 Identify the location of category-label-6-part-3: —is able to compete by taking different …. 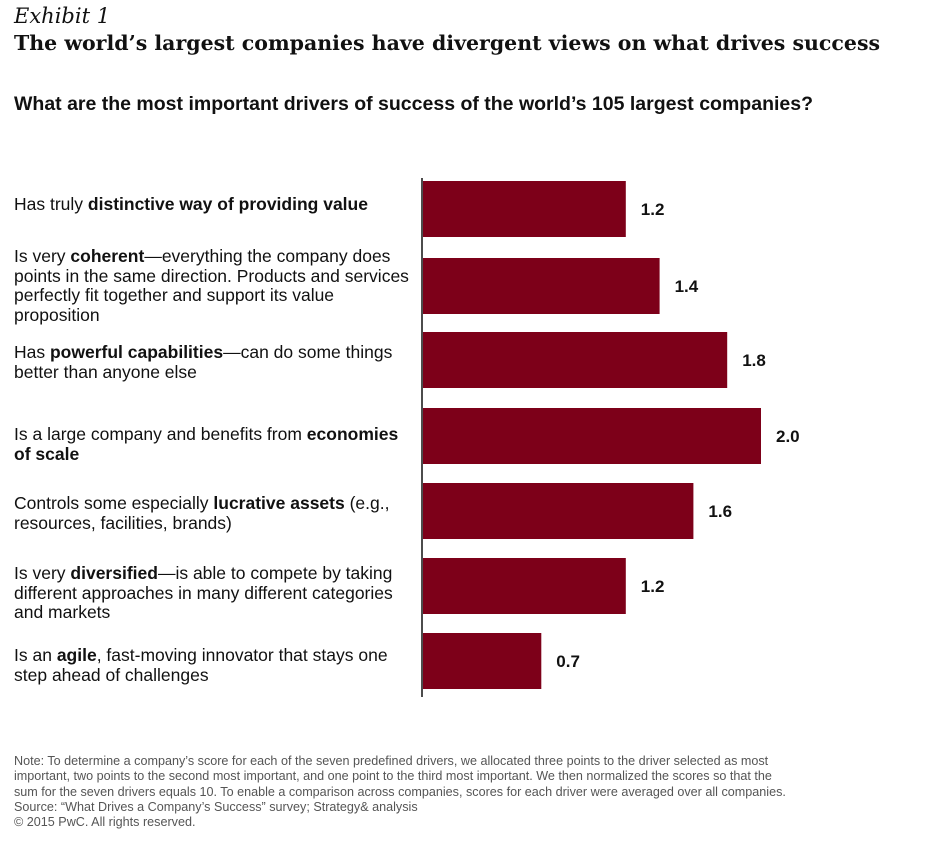
(203, 592).